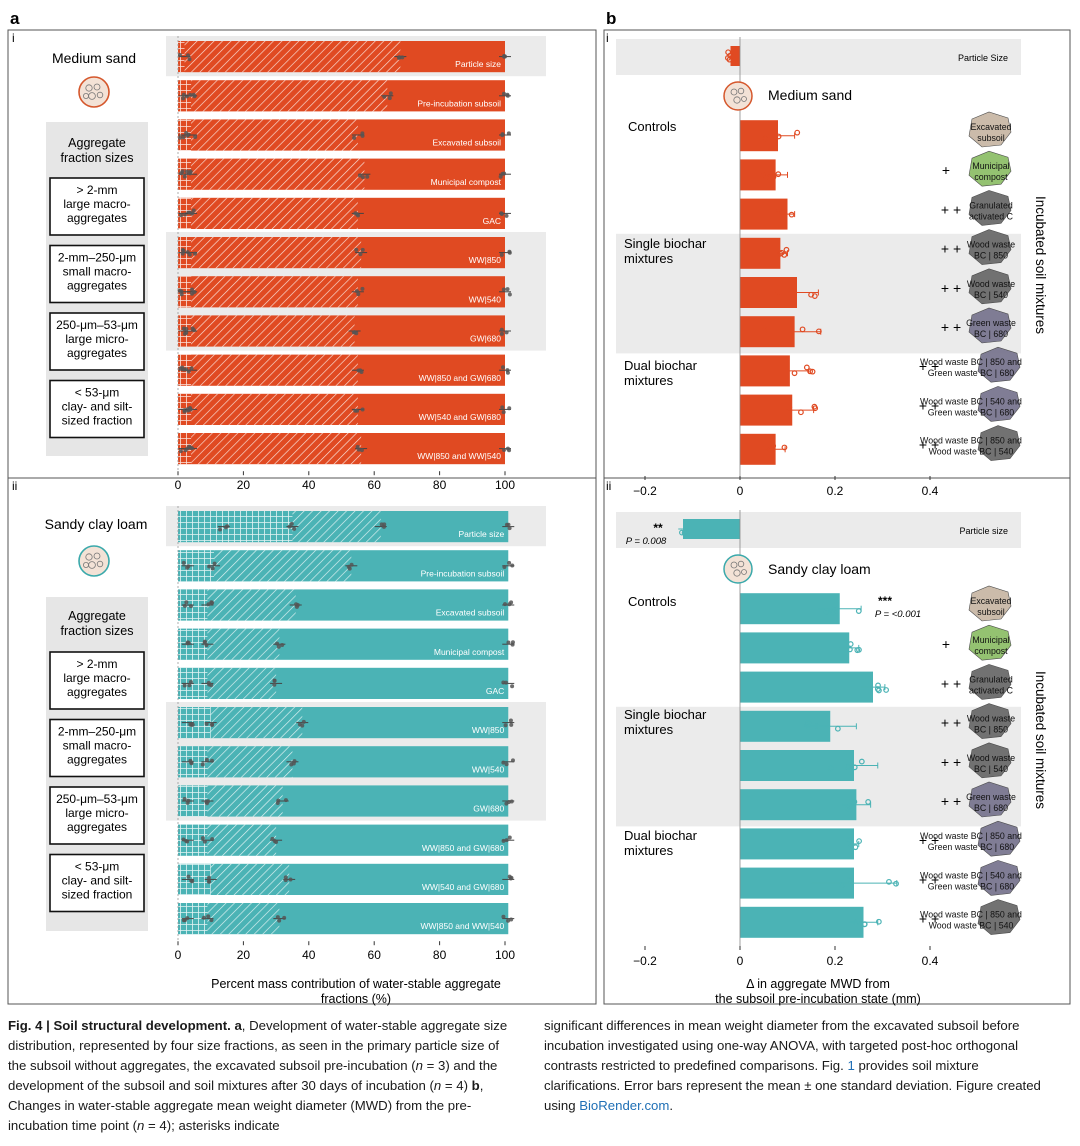 This screenshot has width=1080, height=1146. What do you see at coordinates (645, 961) in the screenshot?
I see `x-tick-label: −0.2` at bounding box center [645, 961].